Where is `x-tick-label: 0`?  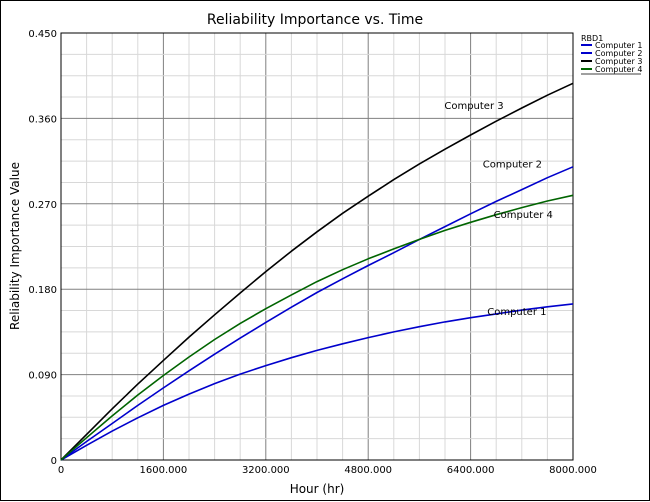
x-tick-label: 0 is located at coordinates (61, 470).